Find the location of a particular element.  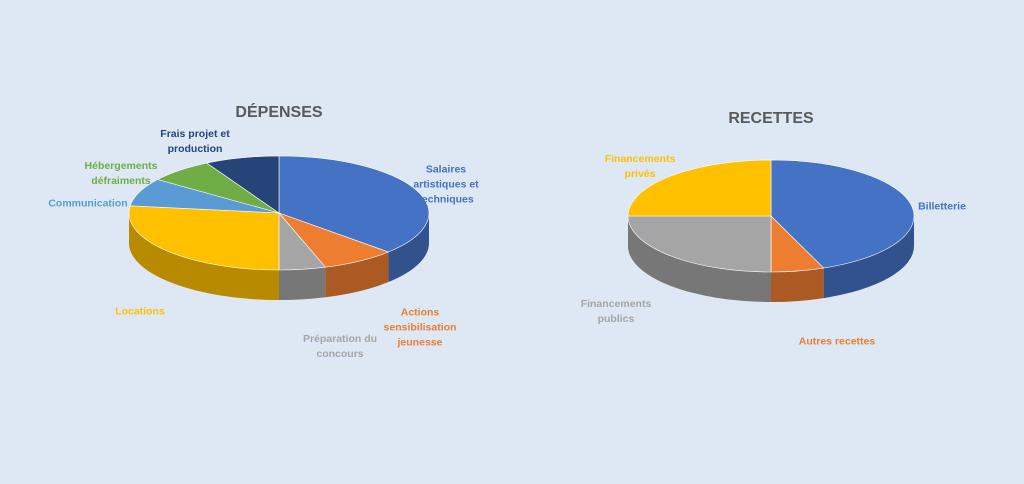

slice-label: Salaires artistiques et techniques is located at coordinates (446, 184).